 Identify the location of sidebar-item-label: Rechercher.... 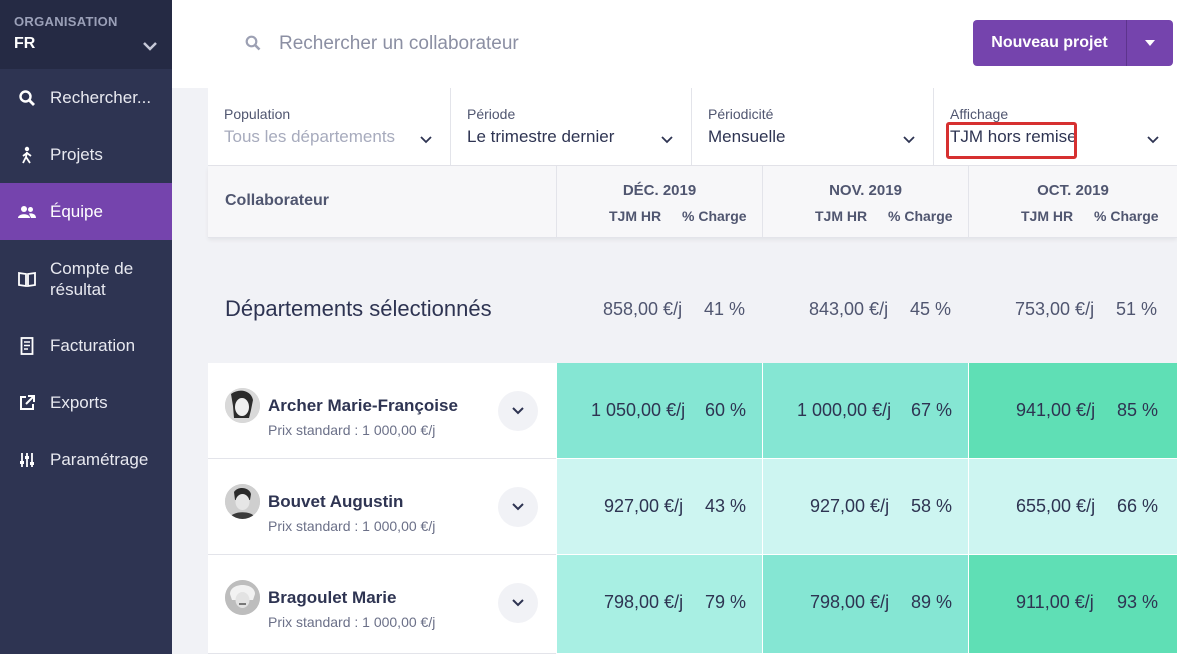
(101, 97).